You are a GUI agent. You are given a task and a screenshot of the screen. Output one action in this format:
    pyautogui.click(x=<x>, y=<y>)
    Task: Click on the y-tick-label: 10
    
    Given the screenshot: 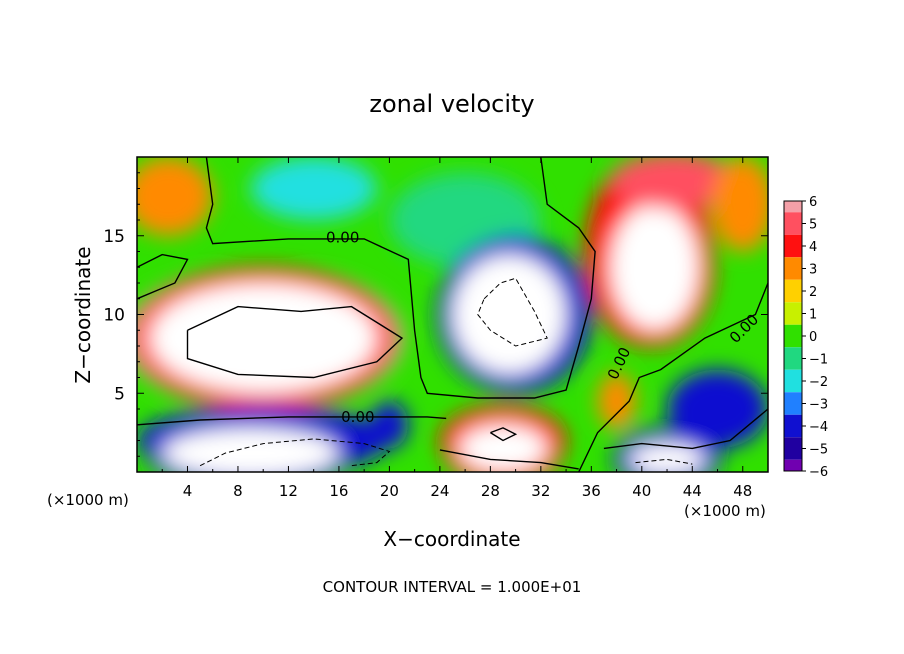 What is the action you would take?
    pyautogui.click(x=114, y=316)
    